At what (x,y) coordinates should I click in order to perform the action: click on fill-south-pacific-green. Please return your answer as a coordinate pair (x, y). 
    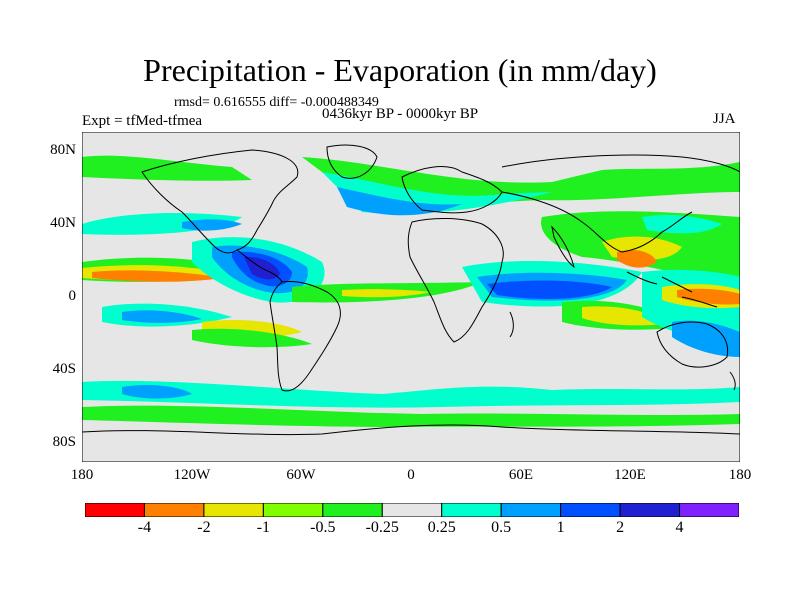
    Looking at the image, I should click on (252, 338).